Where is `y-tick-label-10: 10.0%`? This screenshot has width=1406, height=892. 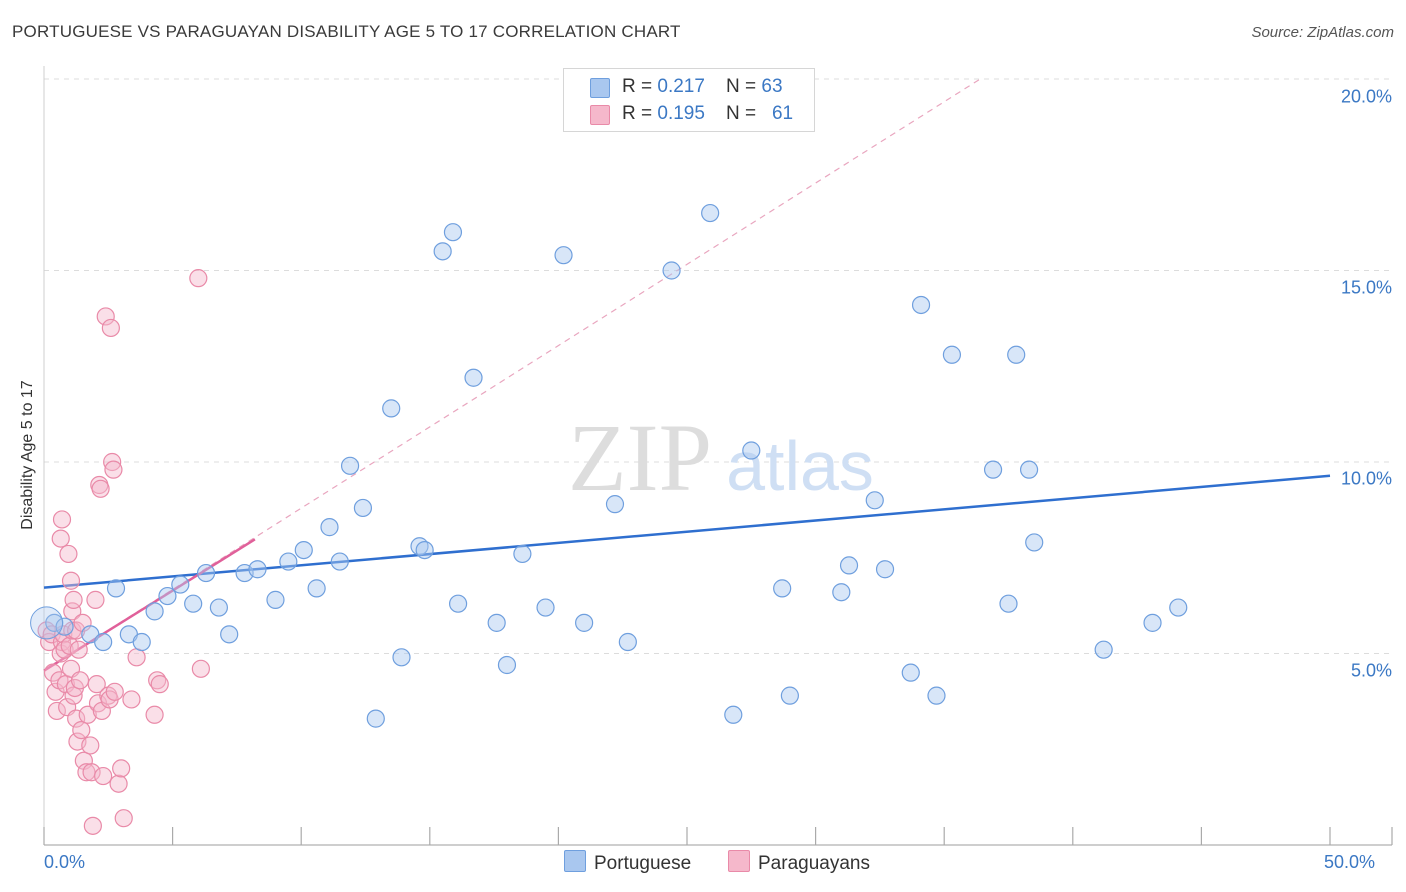 y-tick-label-10: 10.0% is located at coordinates (1366, 478).